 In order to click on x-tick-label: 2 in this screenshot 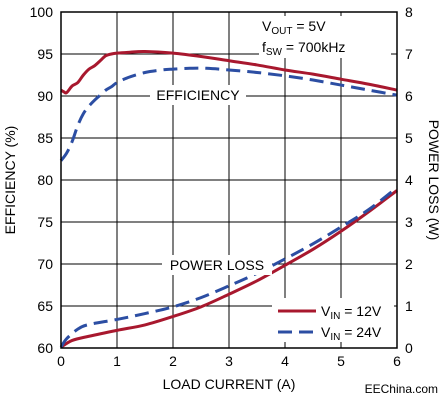, I will do `click(173, 361)`.